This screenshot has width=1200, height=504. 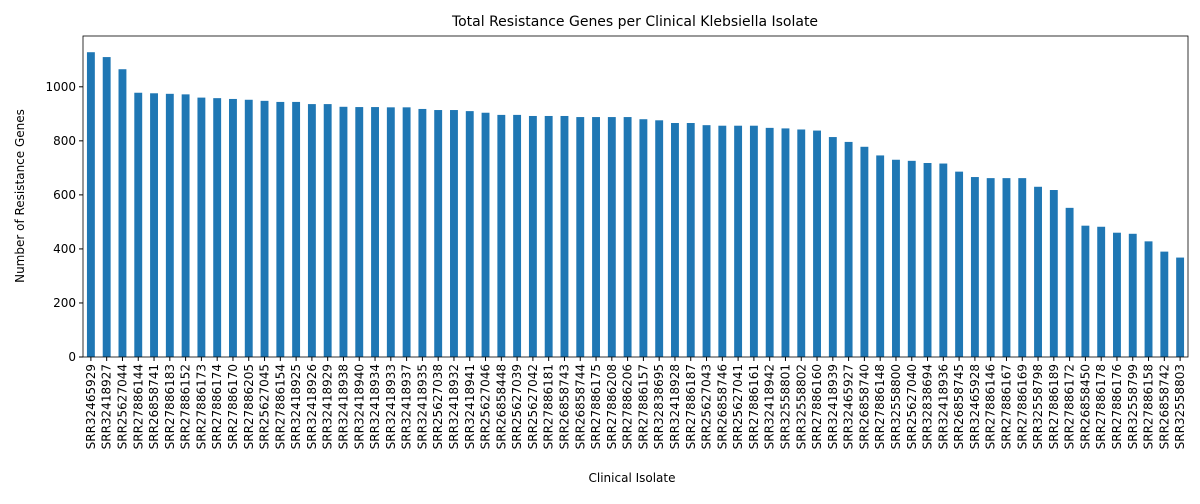 I want to click on x-tick-label: SRR27886176, so click(x=1117, y=406).